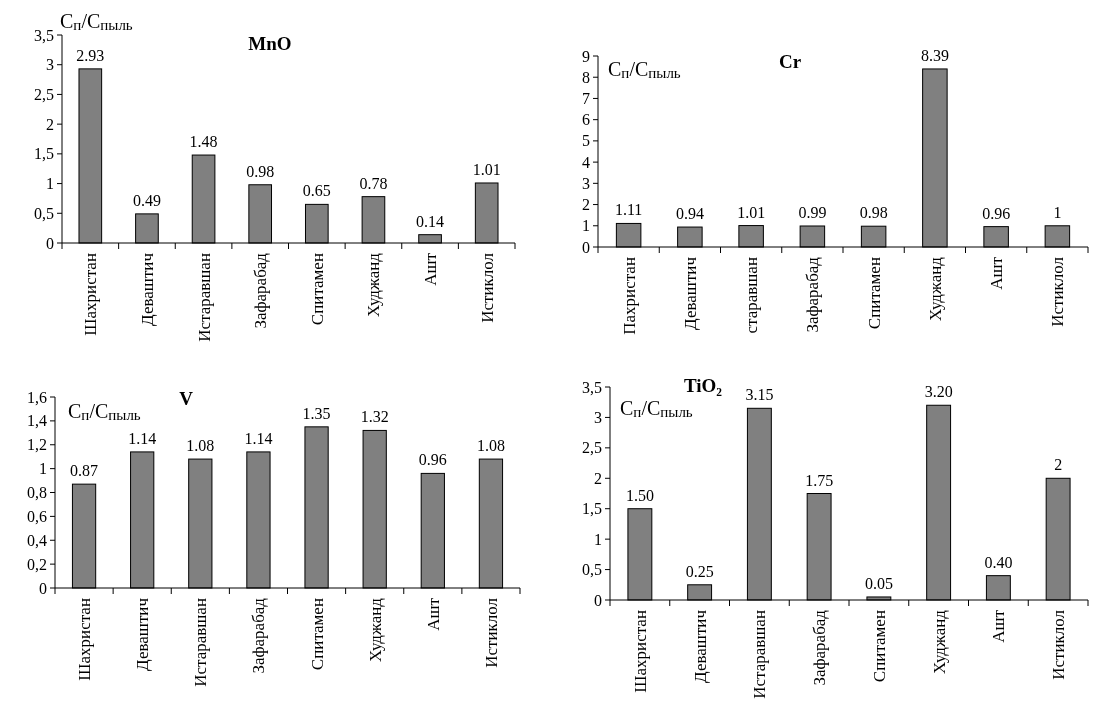  What do you see at coordinates (996, 213) in the screenshot?
I see `data-label: 0.96` at bounding box center [996, 213].